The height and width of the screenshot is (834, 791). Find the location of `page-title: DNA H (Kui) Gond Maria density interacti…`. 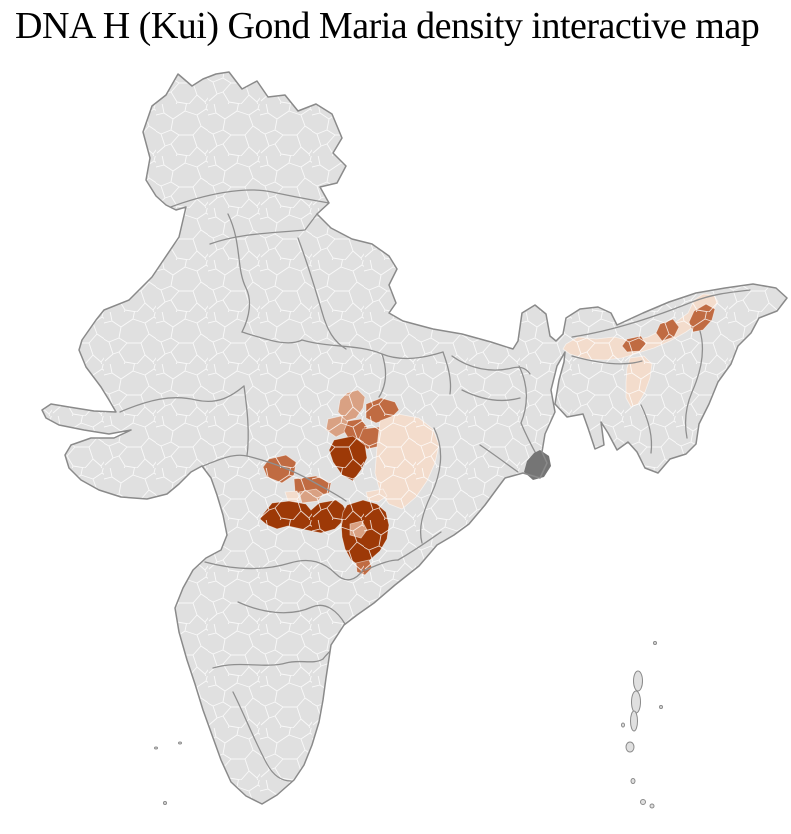

page-title: DNA H (Kui) Gond Maria density interacti… is located at coordinates (387, 26).